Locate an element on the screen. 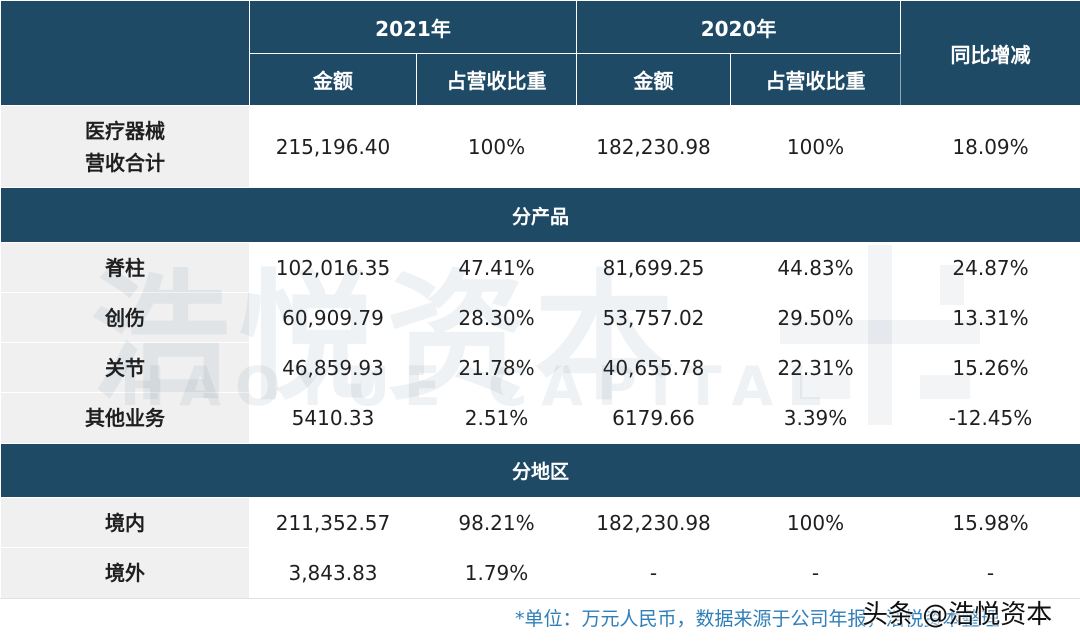  amount-2020: 40,655.78 is located at coordinates (654, 367).